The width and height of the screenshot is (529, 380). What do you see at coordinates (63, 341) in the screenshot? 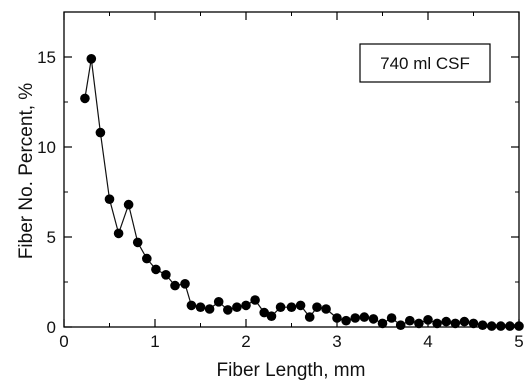
I see `x-tick-label: 0` at bounding box center [63, 341].